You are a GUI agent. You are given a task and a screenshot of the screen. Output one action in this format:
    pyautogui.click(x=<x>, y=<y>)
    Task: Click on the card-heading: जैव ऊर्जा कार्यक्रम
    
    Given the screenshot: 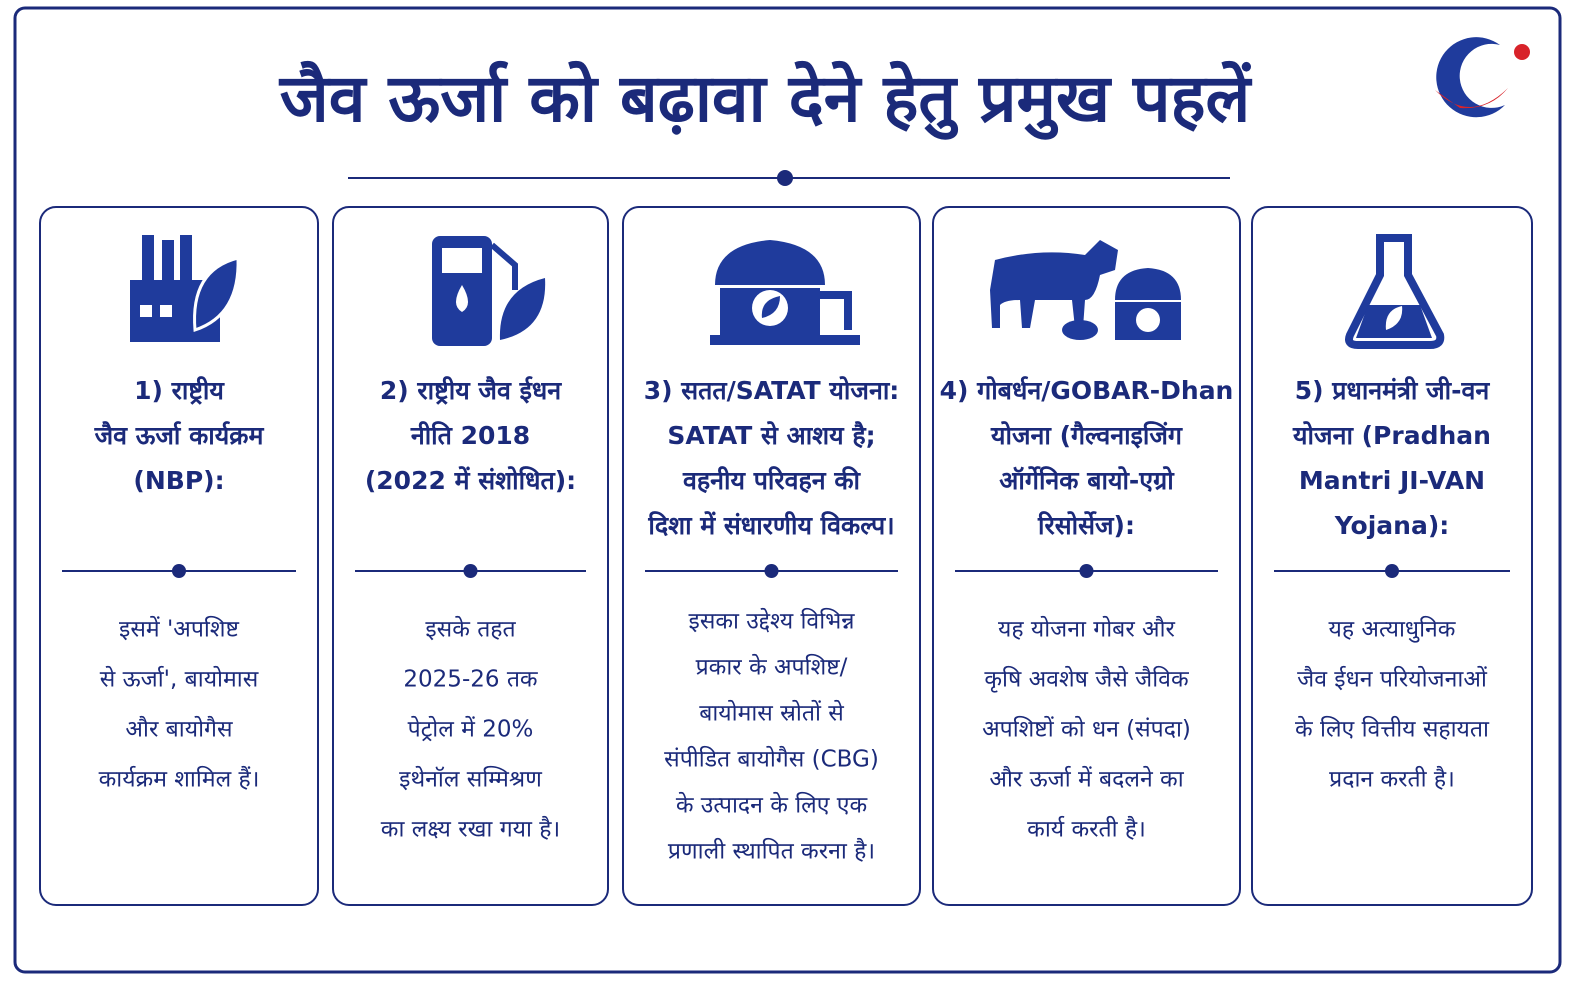 What is the action you would take?
    pyautogui.click(x=179, y=435)
    